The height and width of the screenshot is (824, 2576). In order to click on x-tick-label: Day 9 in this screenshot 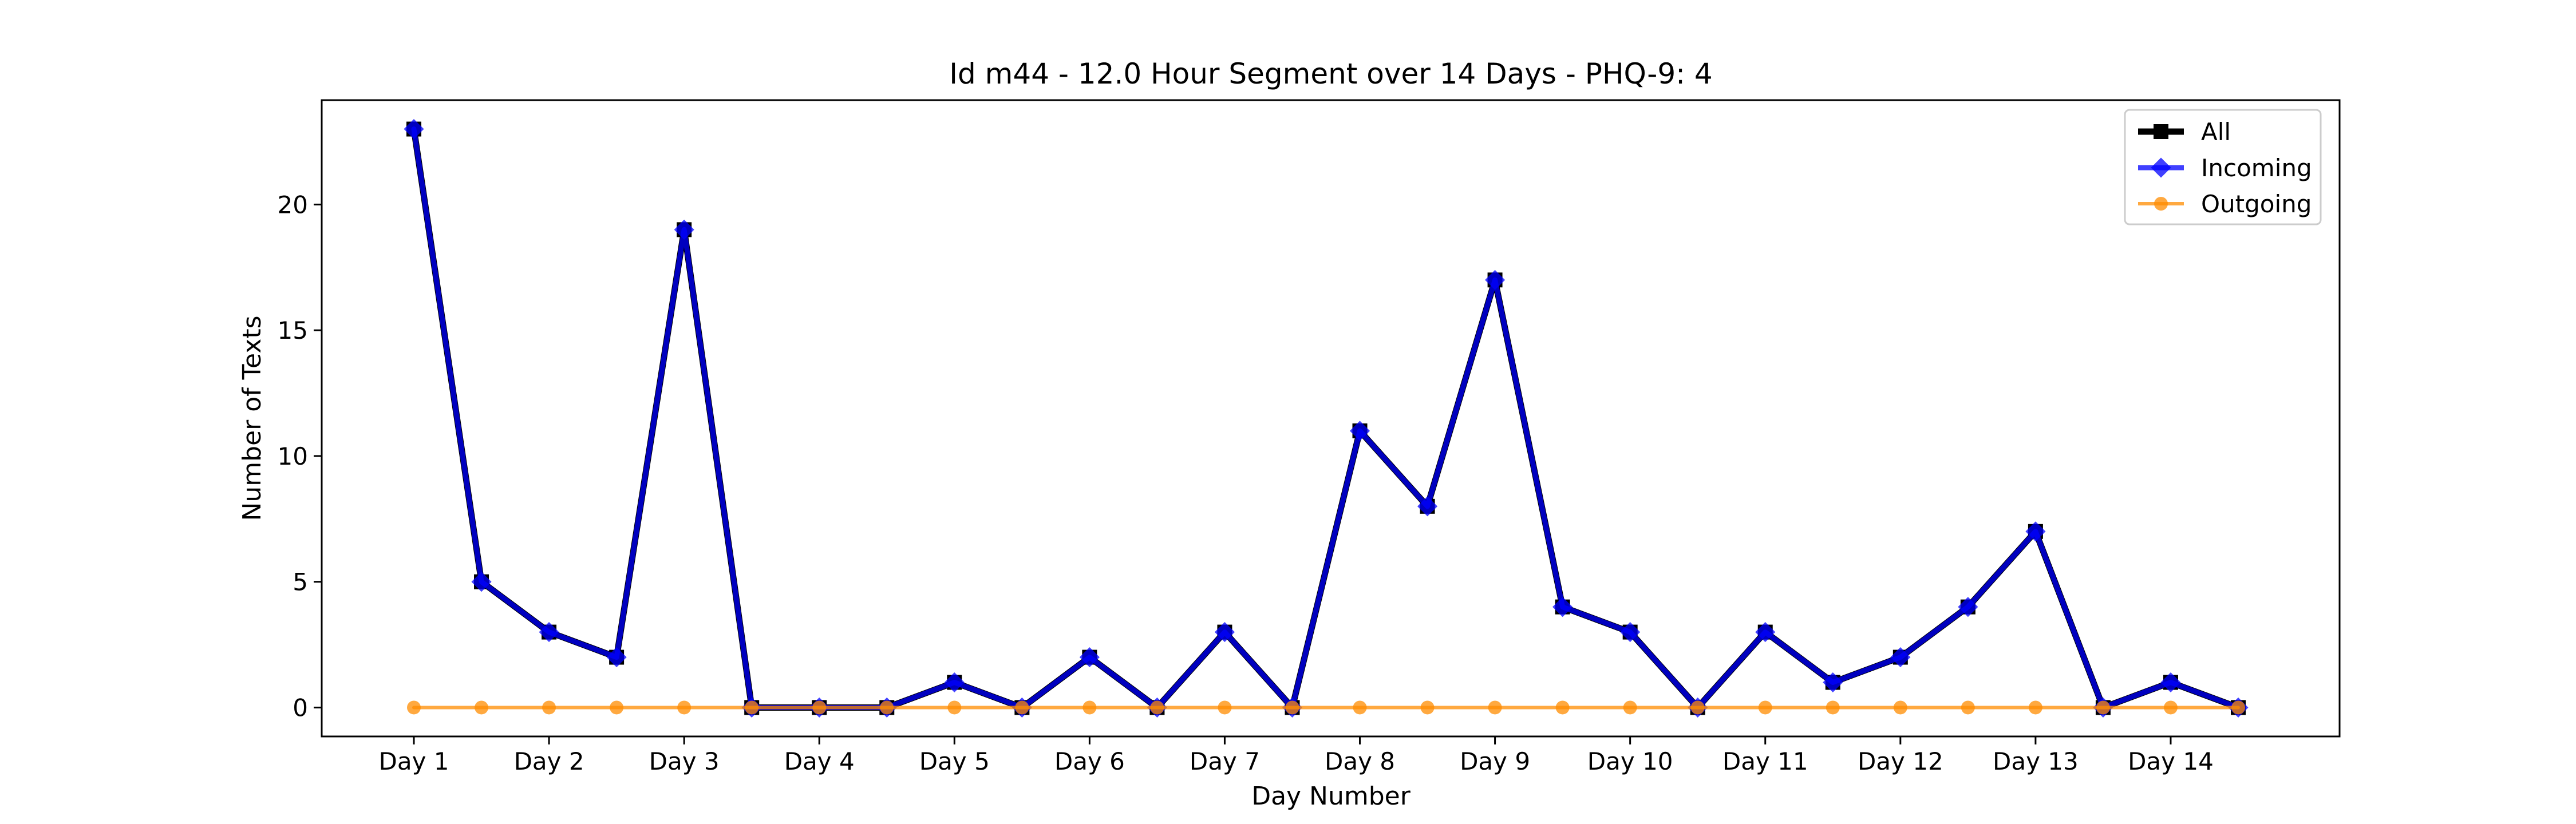, I will do `click(1495, 761)`.